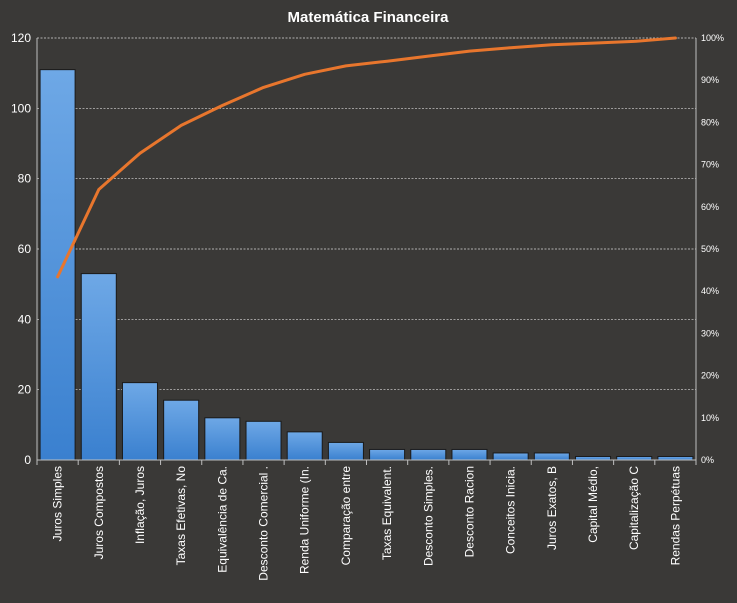  What do you see at coordinates (710, 122) in the screenshot?
I see `right-tick-label: 80%` at bounding box center [710, 122].